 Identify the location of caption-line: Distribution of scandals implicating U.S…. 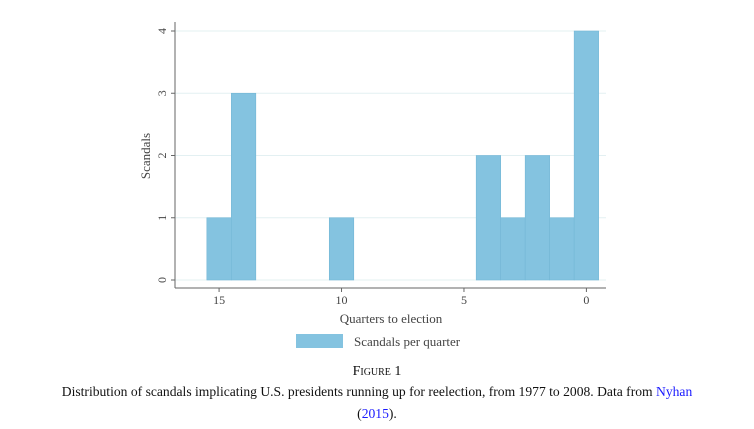
(377, 392).